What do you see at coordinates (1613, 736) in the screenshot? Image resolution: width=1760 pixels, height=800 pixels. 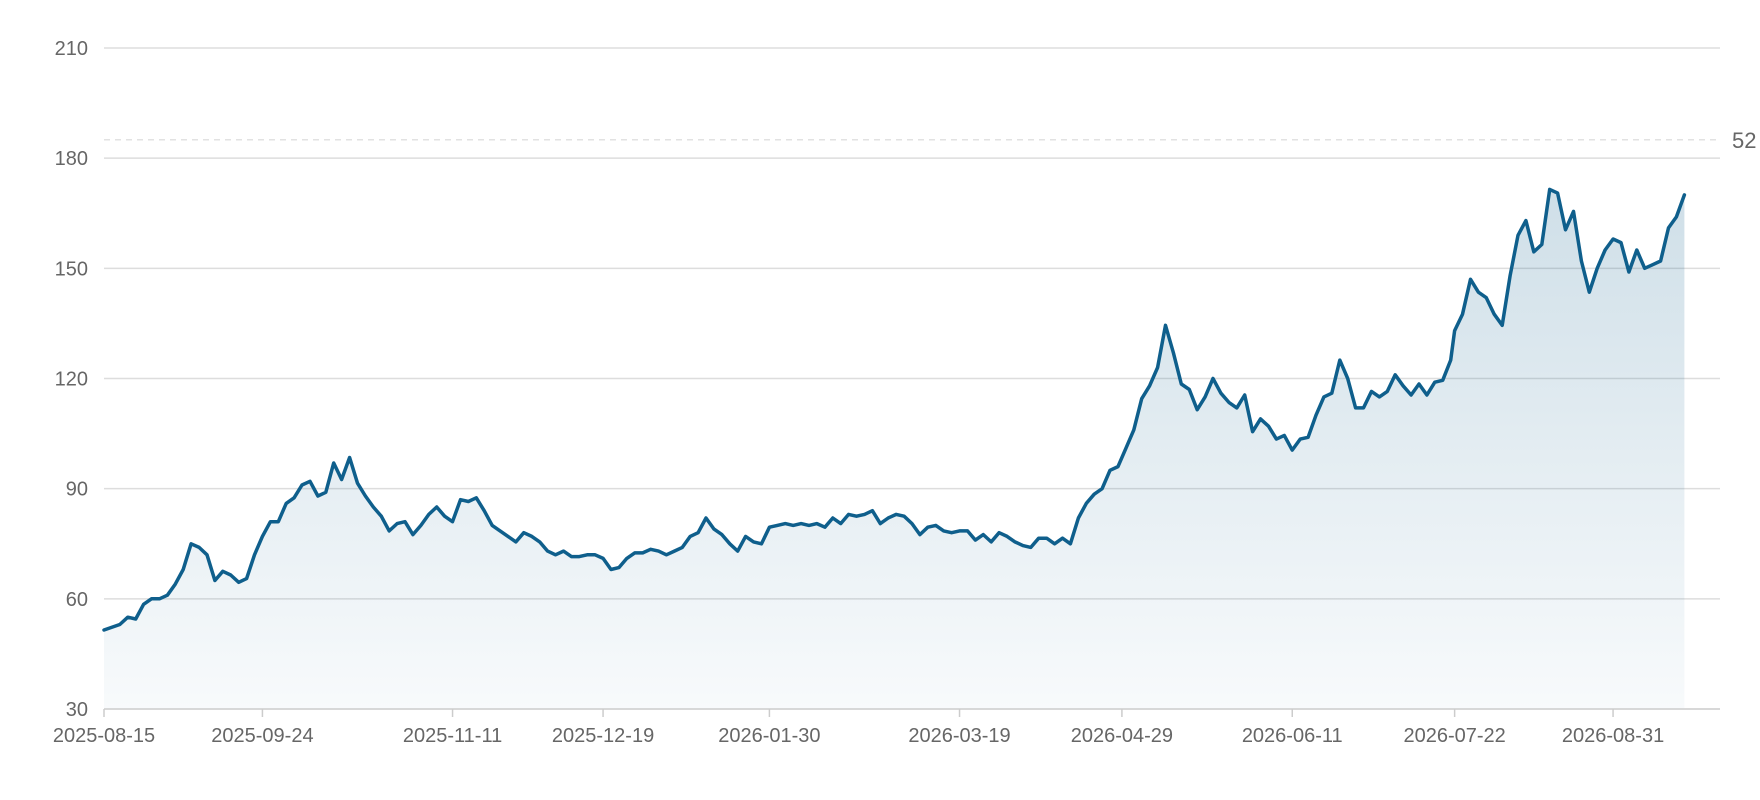 I see `x-tick-label-2026-08-31: 2026-08-31` at bounding box center [1613, 736].